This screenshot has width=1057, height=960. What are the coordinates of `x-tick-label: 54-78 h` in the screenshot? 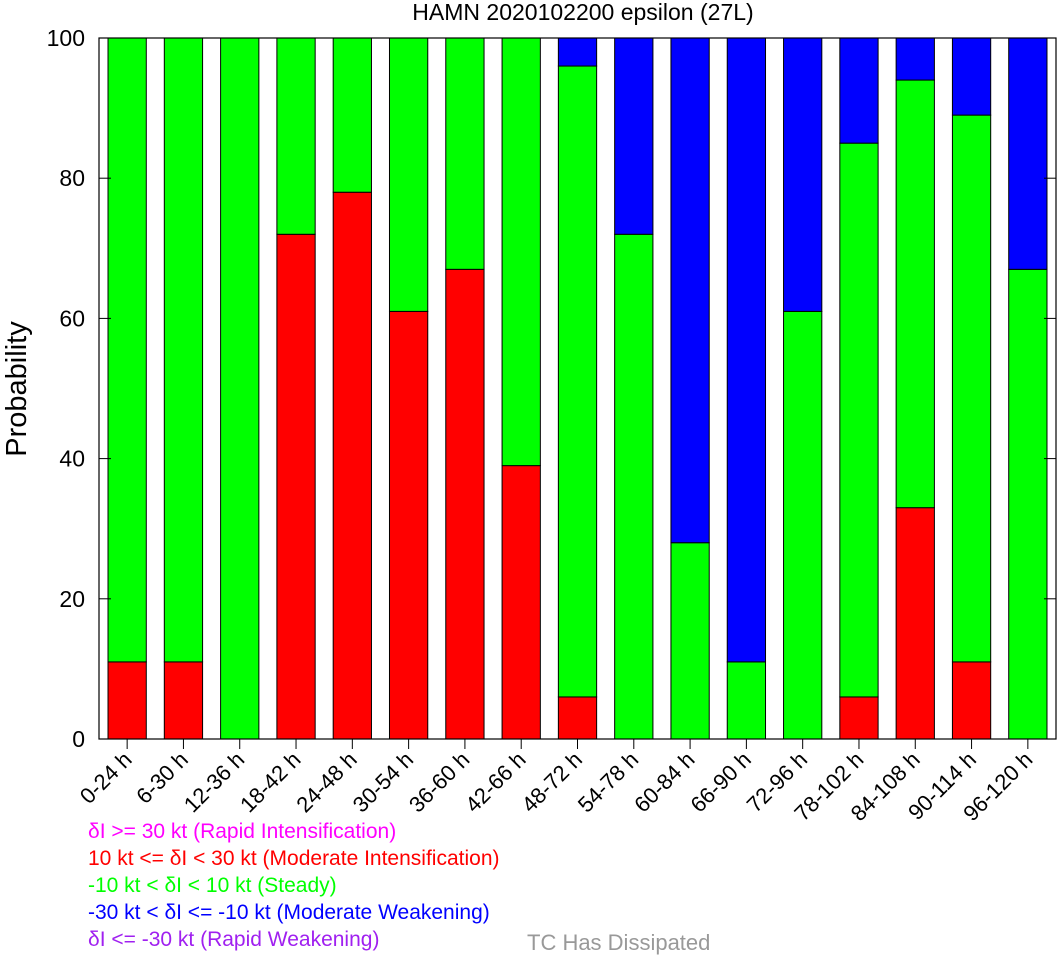 It's located at (608, 782).